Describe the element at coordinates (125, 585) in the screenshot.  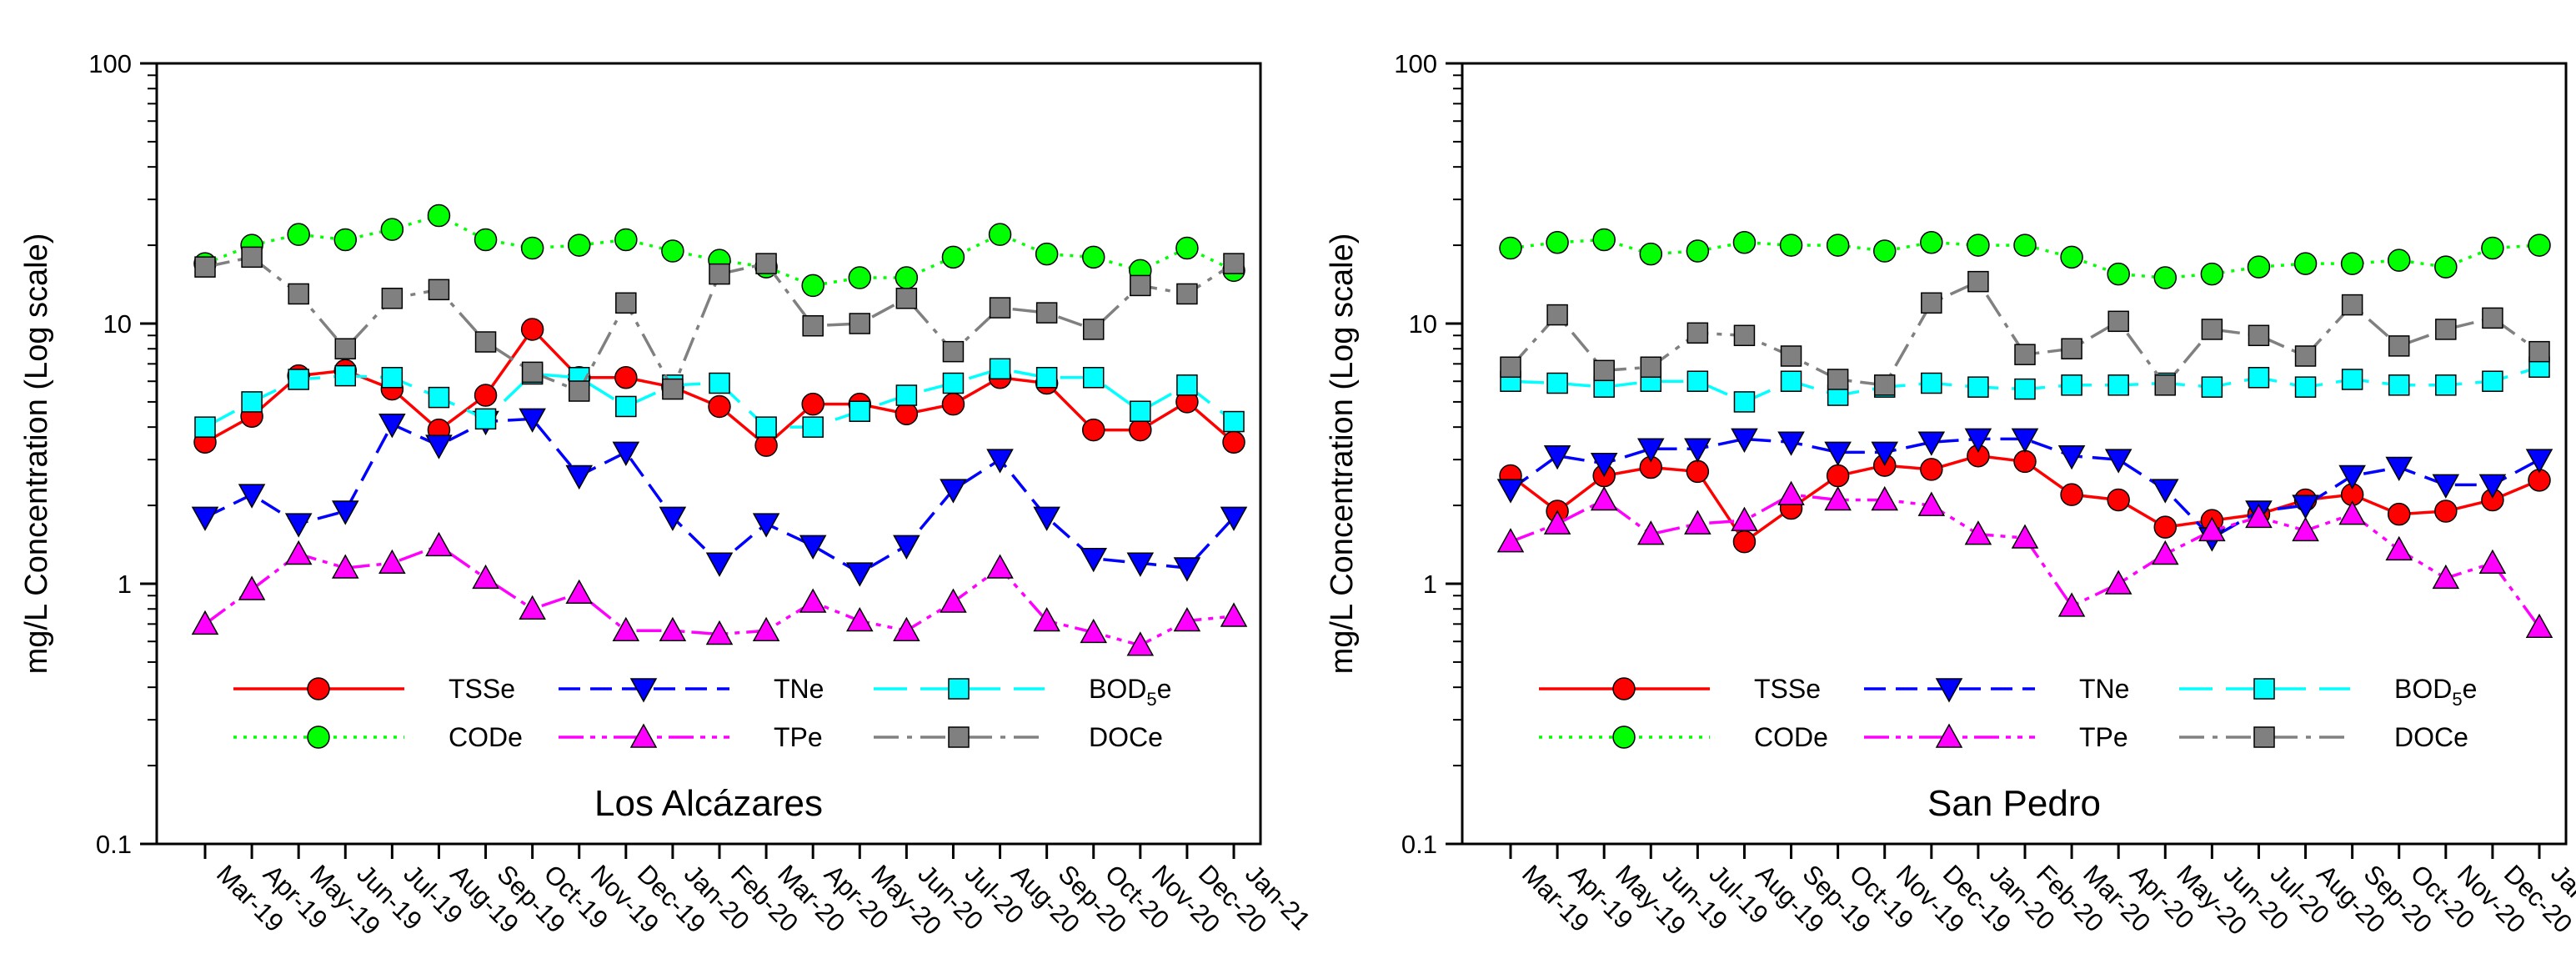
I see `y-tick-label: 1` at that location.